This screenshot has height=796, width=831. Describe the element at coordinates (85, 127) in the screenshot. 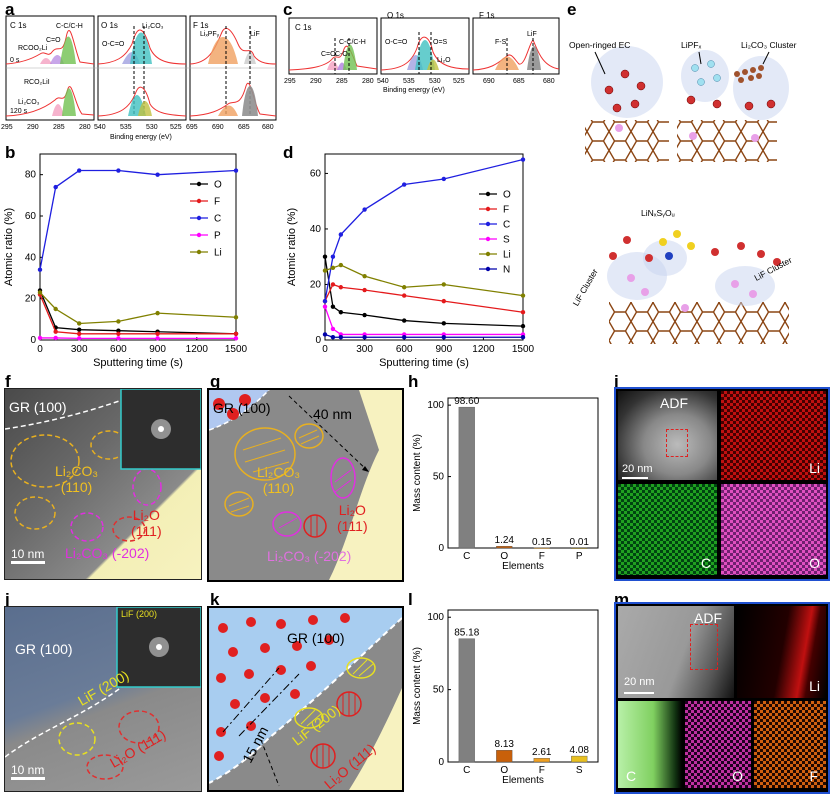

I see `xps-a-tick-3: 280` at that location.